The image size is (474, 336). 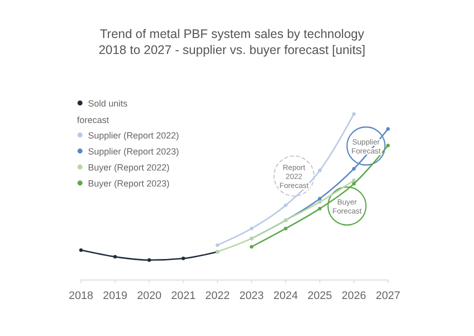 I want to click on x-tick-label: 2025, so click(x=320, y=296).